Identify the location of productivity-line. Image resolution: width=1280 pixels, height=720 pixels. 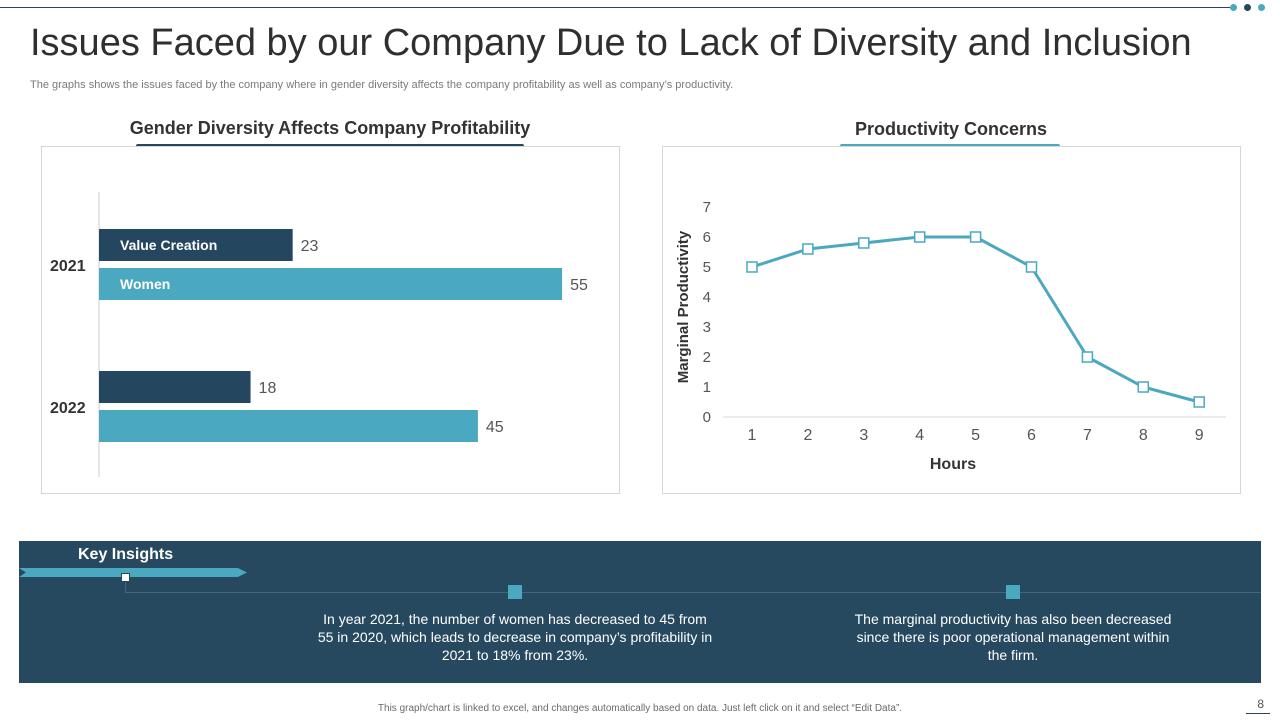
(975, 319).